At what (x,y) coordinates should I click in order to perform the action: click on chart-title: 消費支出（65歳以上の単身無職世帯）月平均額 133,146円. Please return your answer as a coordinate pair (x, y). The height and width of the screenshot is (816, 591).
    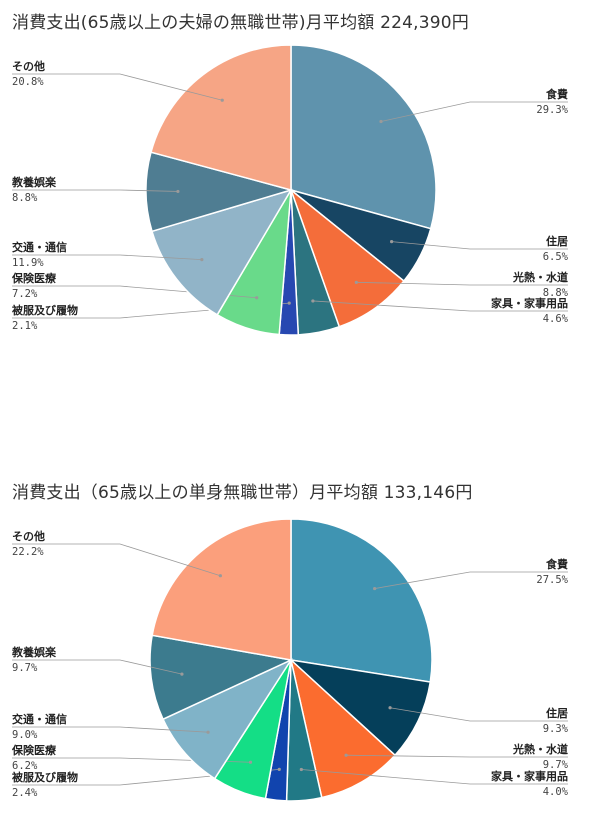
    Looking at the image, I should click on (242, 493).